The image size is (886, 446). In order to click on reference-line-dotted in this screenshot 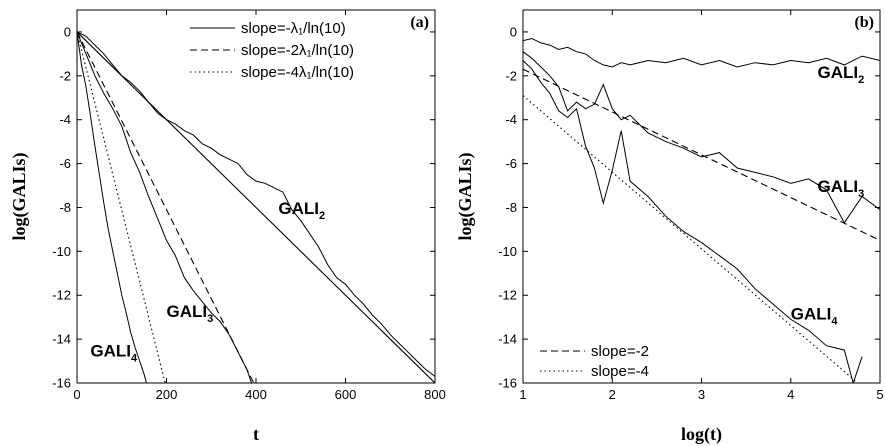, I will do `click(121, 207)`.